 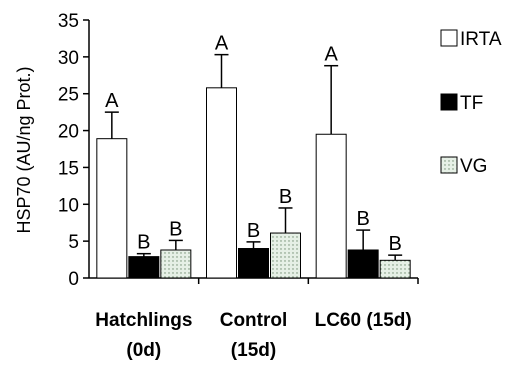 I want to click on y-tick-label: 15, so click(x=68, y=168).